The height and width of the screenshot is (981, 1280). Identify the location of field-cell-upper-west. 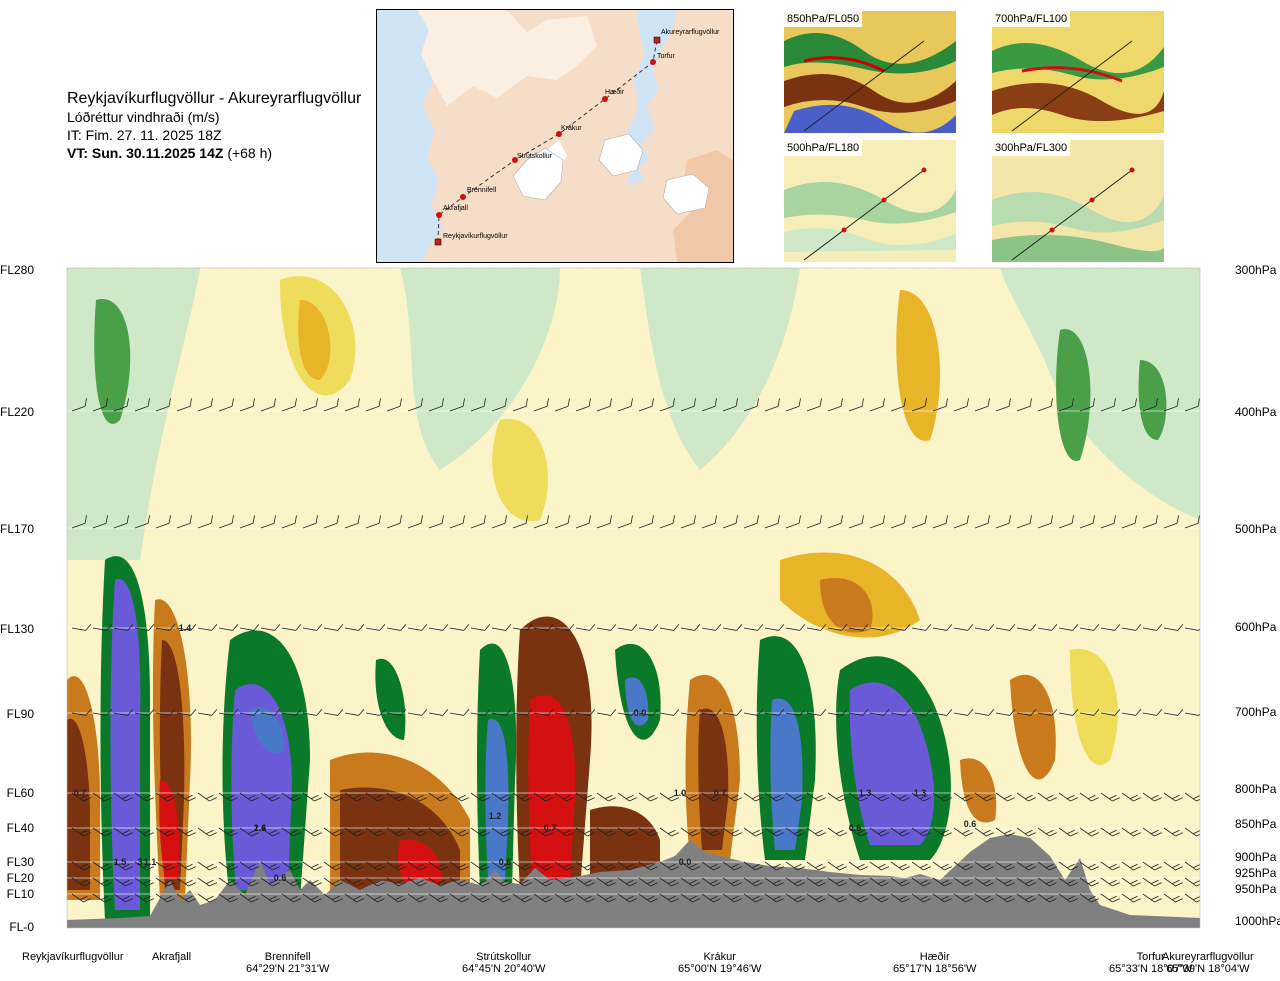
(112, 361).